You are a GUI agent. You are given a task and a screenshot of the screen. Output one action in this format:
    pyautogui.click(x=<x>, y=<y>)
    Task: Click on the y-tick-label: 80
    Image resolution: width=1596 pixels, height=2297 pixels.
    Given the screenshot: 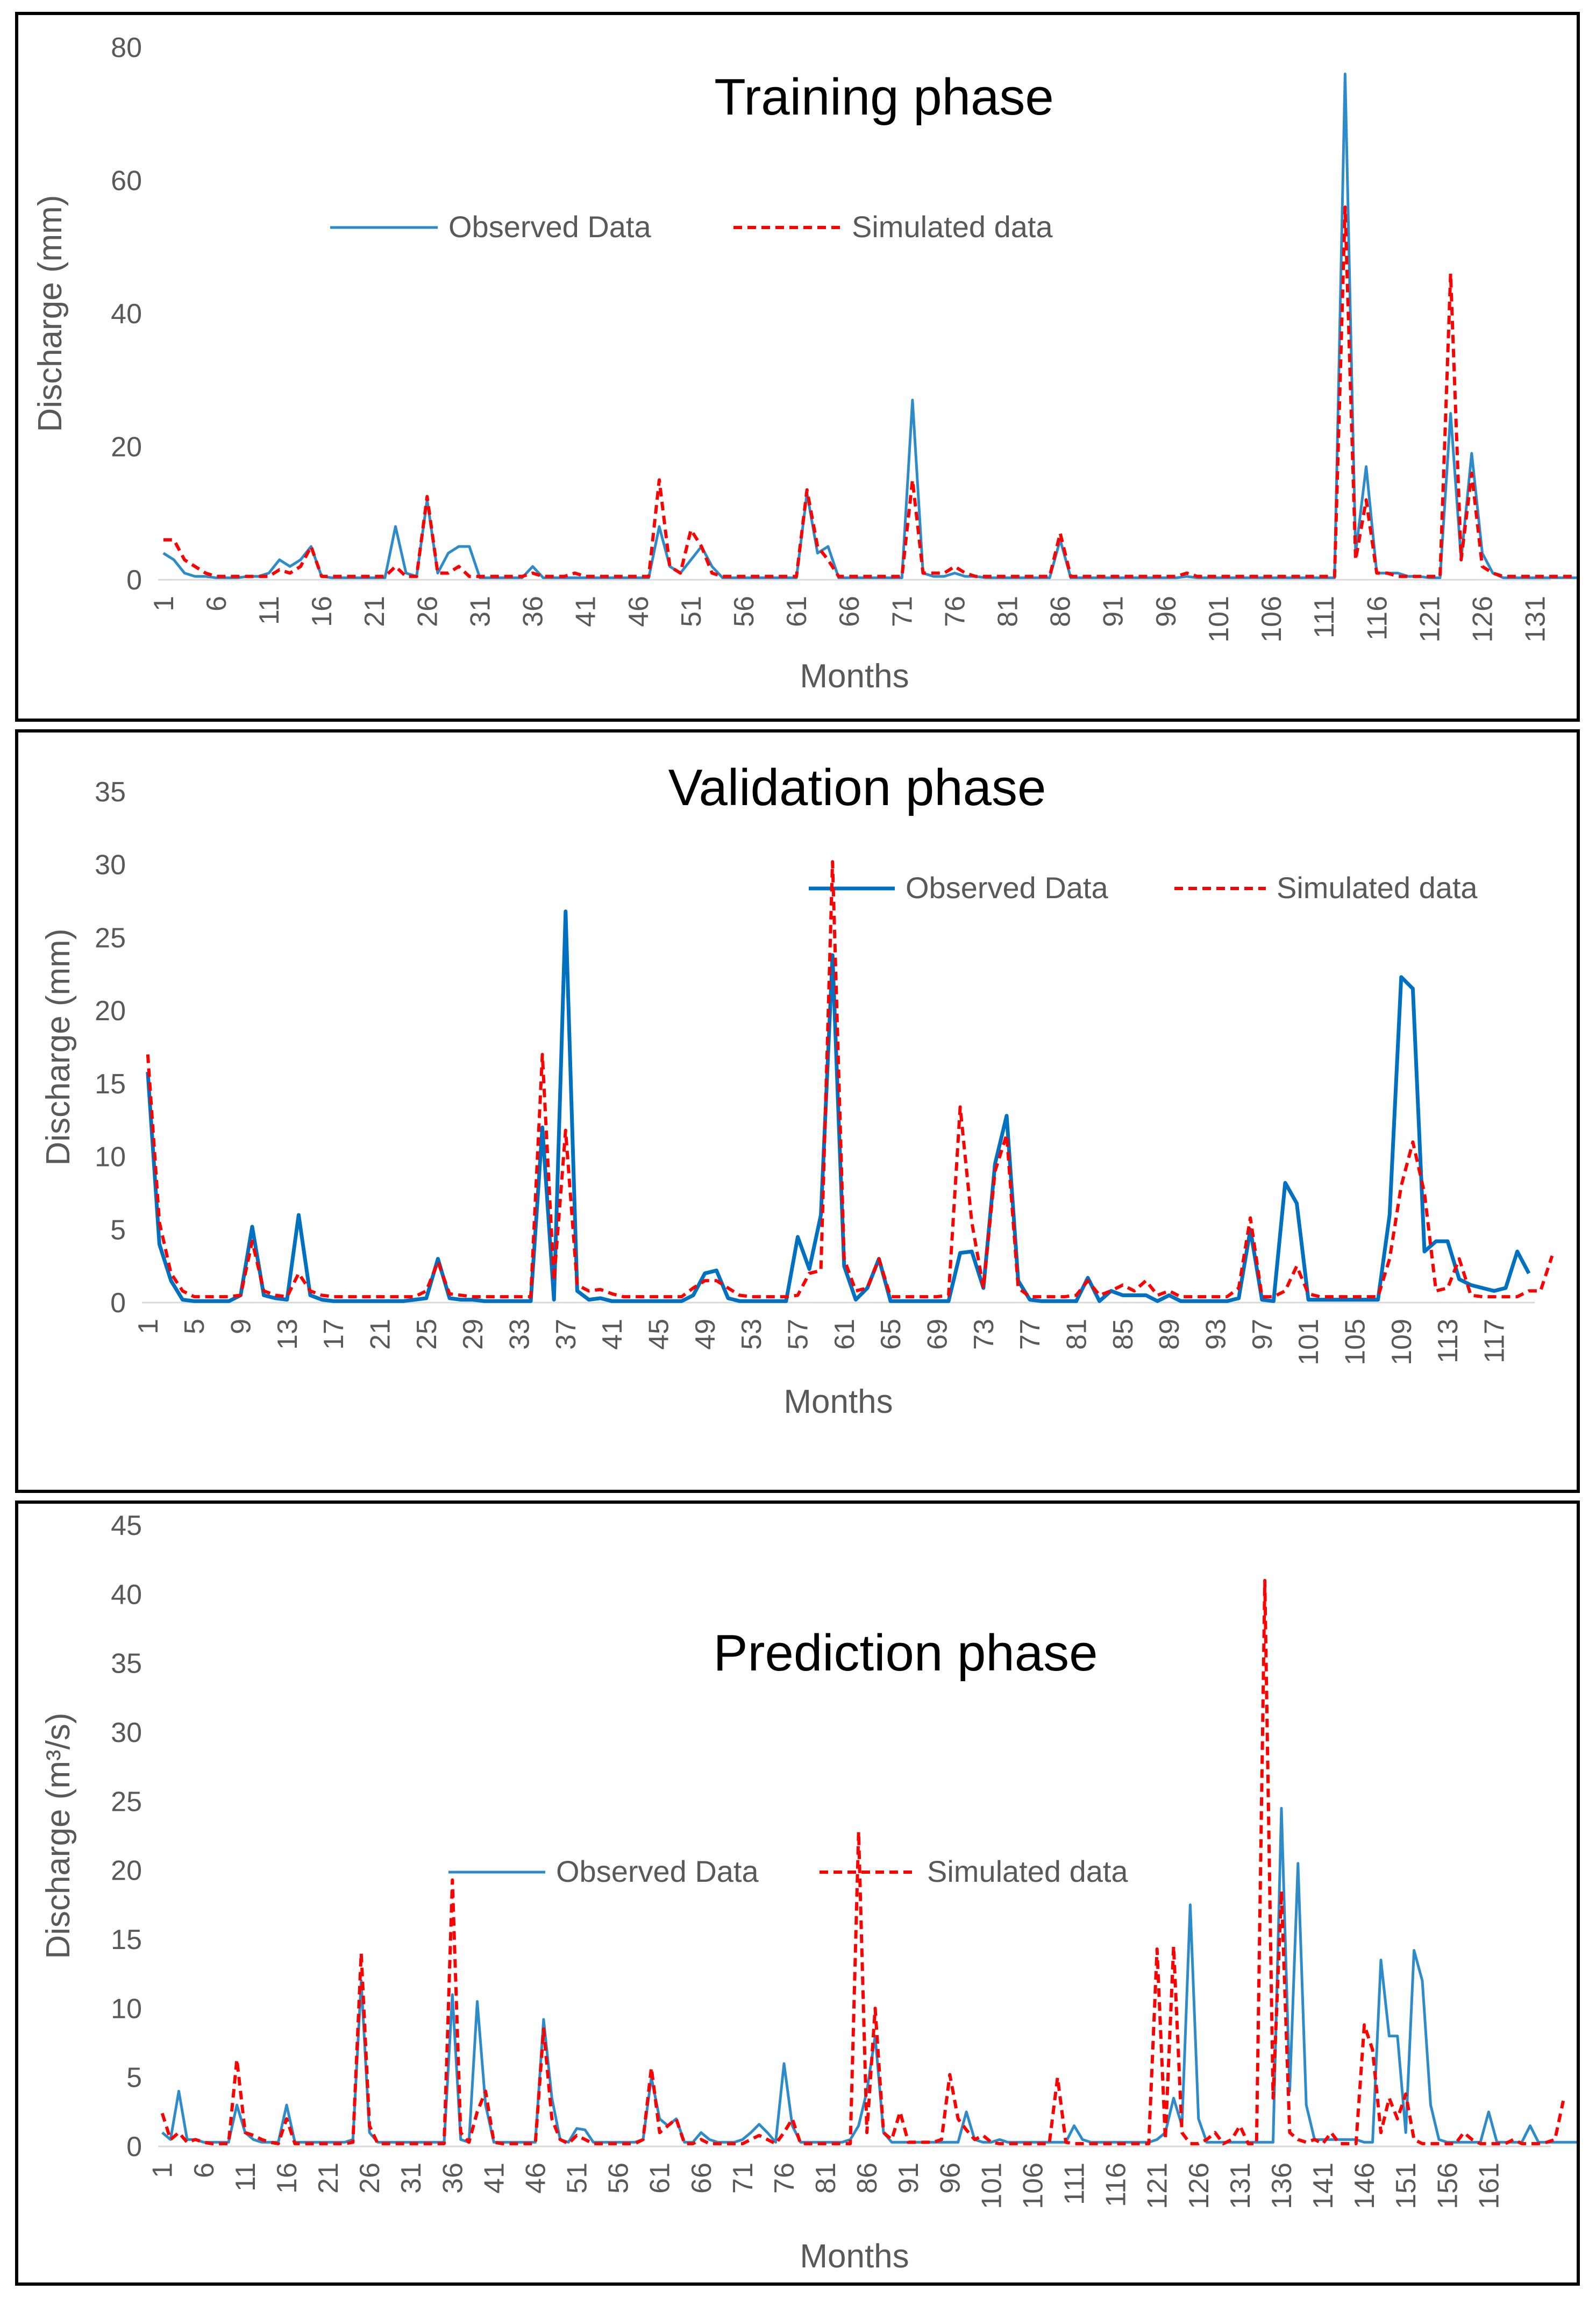 What is the action you would take?
    pyautogui.click(x=126, y=48)
    